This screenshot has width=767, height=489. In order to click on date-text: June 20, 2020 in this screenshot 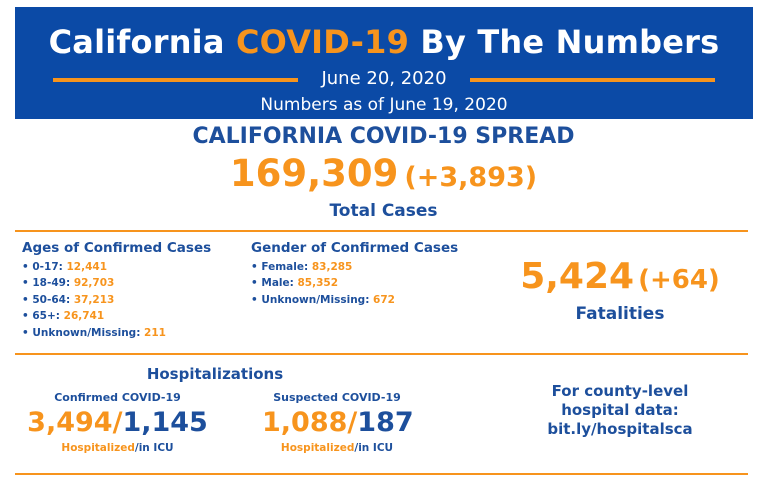, I will do `click(384, 78)`.